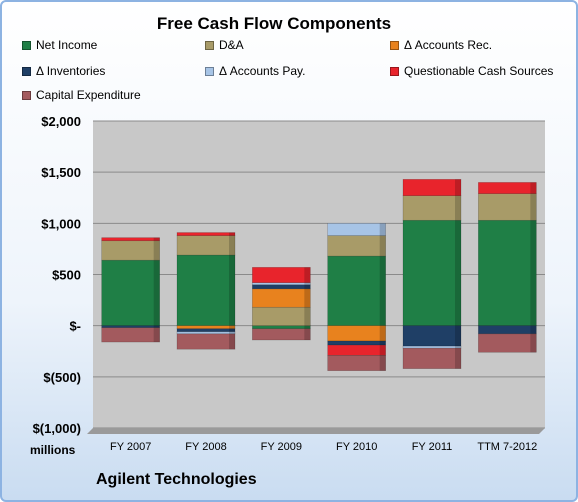 The image size is (578, 502). Describe the element at coordinates (75, 326) in the screenshot. I see `y-tick-label: $-` at that location.